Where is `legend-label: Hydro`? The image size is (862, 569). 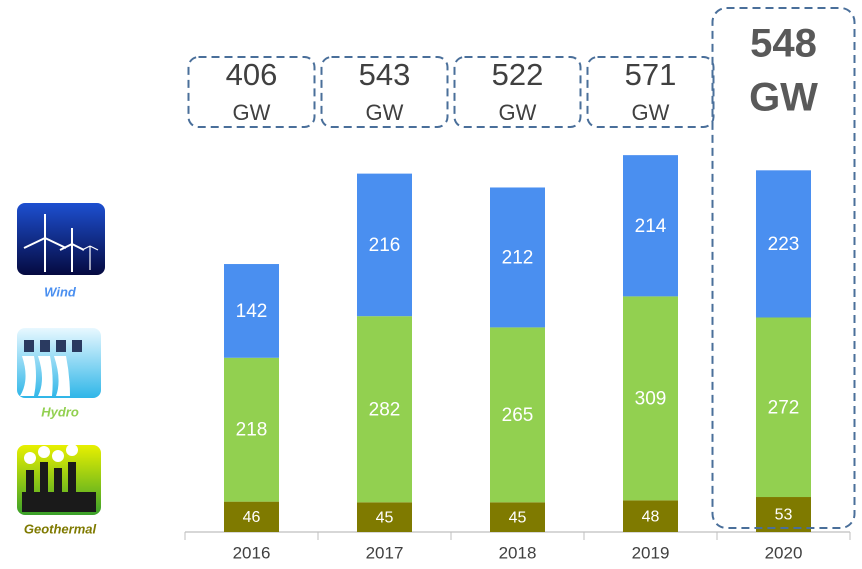
legend-label: Hydro is located at coordinates (60, 411).